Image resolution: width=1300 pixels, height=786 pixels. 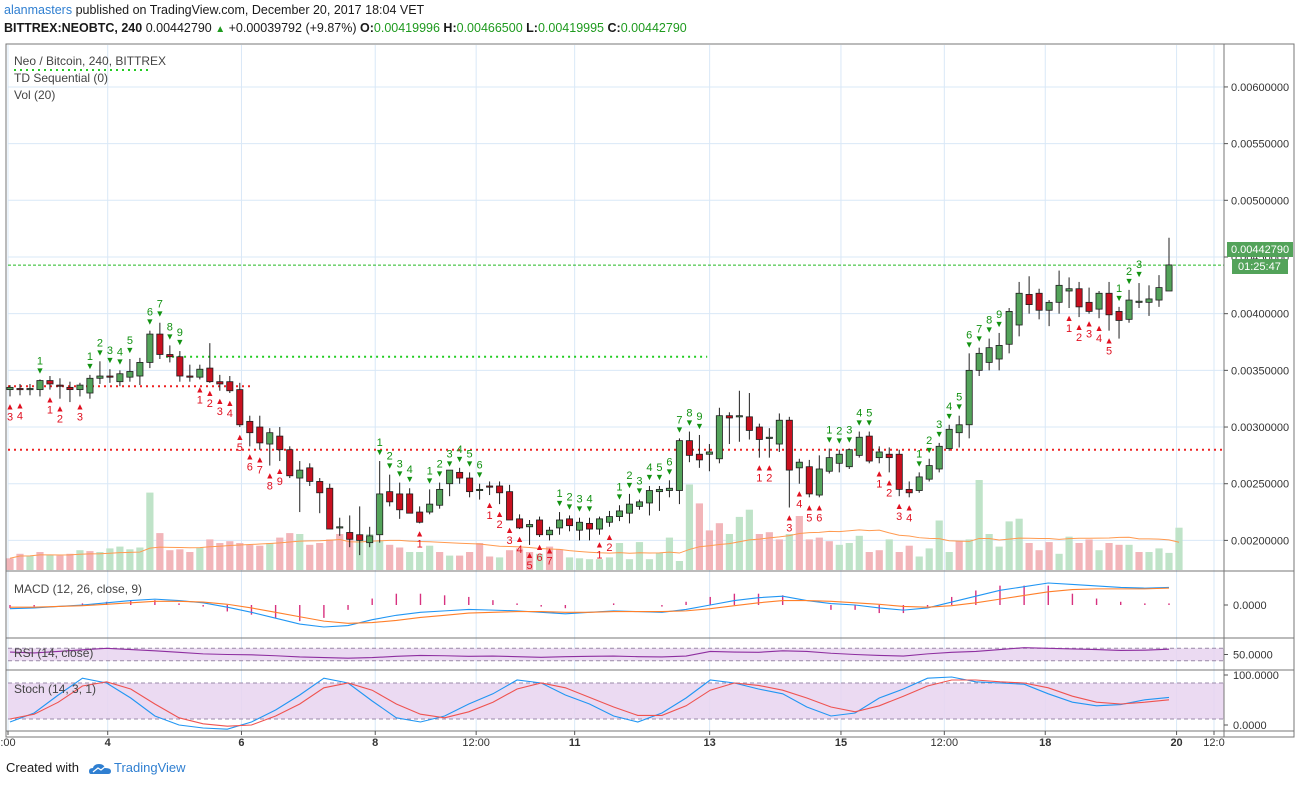 What do you see at coordinates (210, 404) in the screenshot?
I see `td-count-label: 2` at bounding box center [210, 404].